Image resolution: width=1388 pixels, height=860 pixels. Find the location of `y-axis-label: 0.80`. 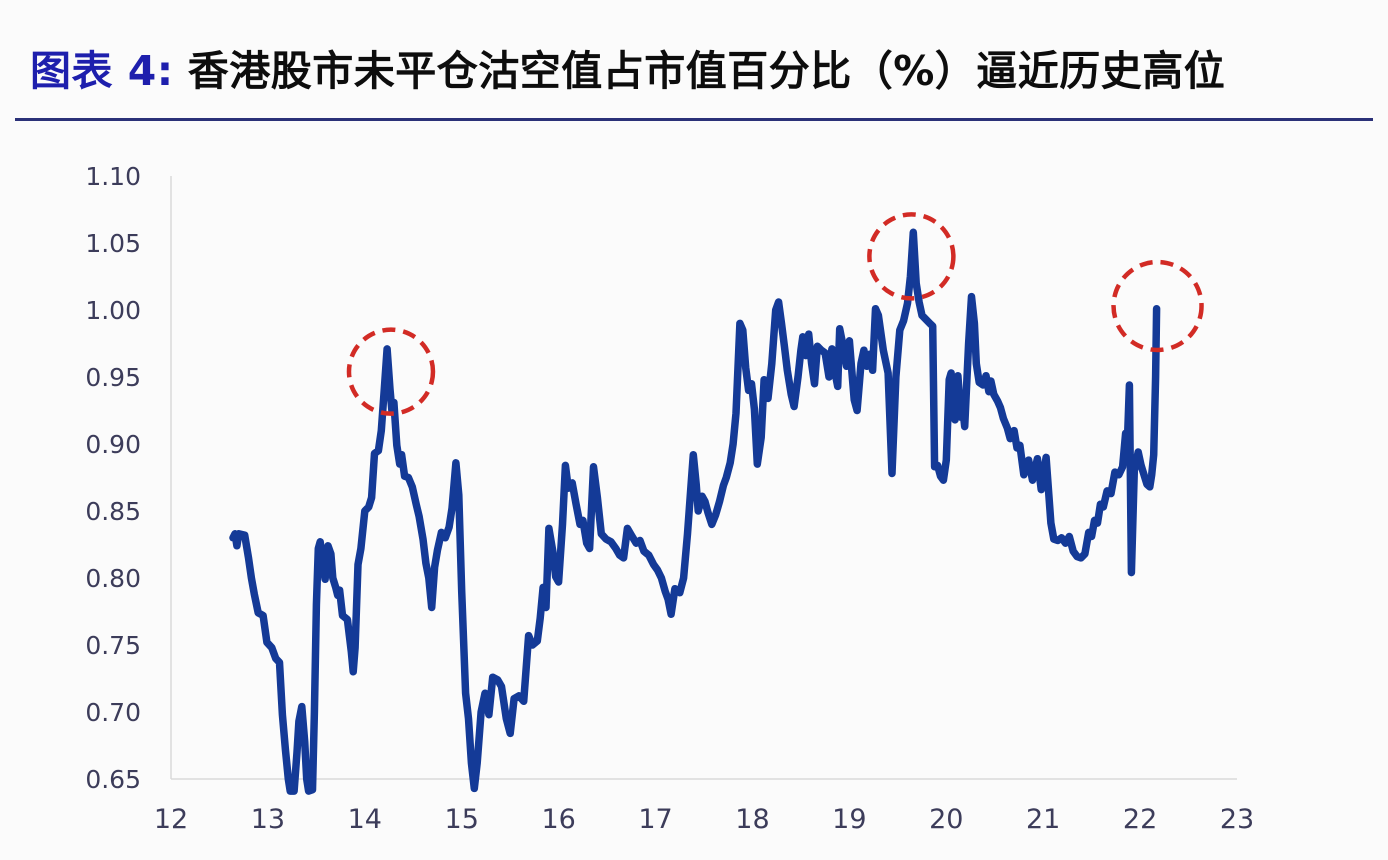

y-axis-label: 0.80 is located at coordinates (113, 578).